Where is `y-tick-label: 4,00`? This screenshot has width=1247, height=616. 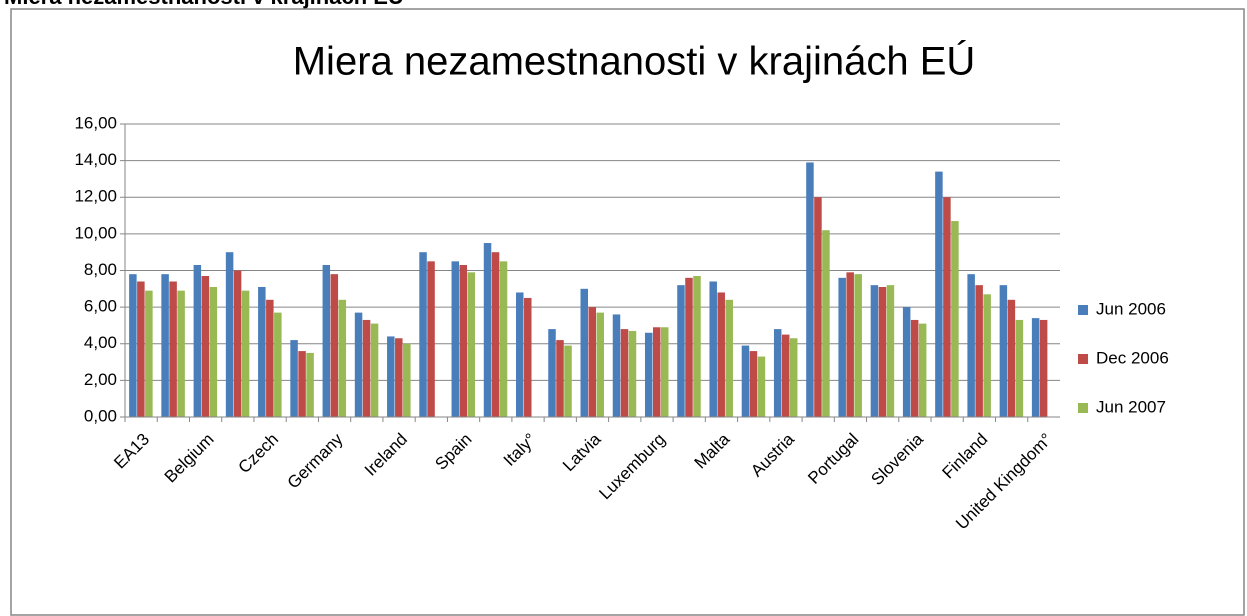 y-tick-label: 4,00 is located at coordinates (100, 342).